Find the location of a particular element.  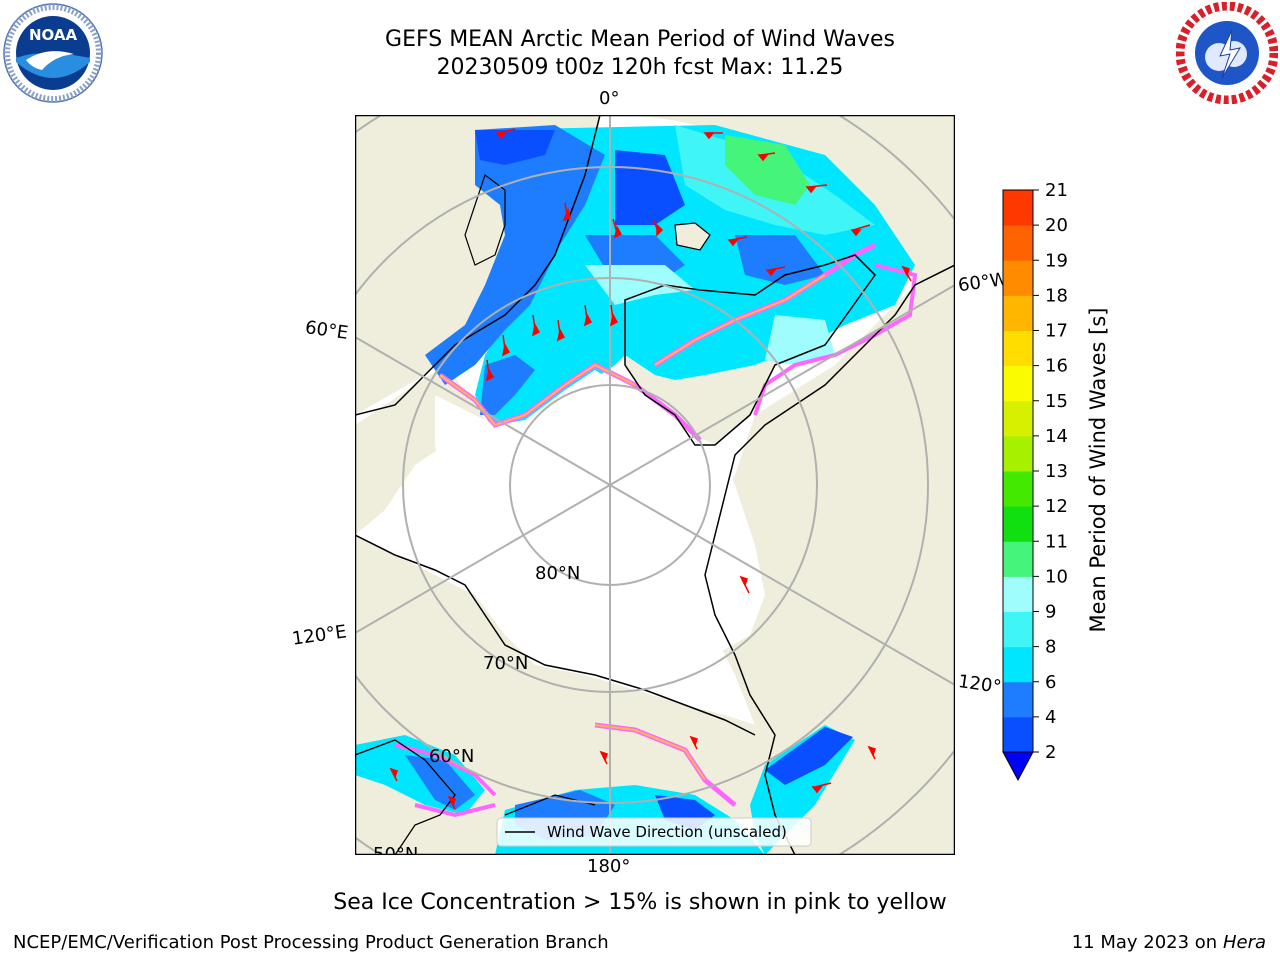

colorbar-tick-label: 6 is located at coordinates (1050, 682).